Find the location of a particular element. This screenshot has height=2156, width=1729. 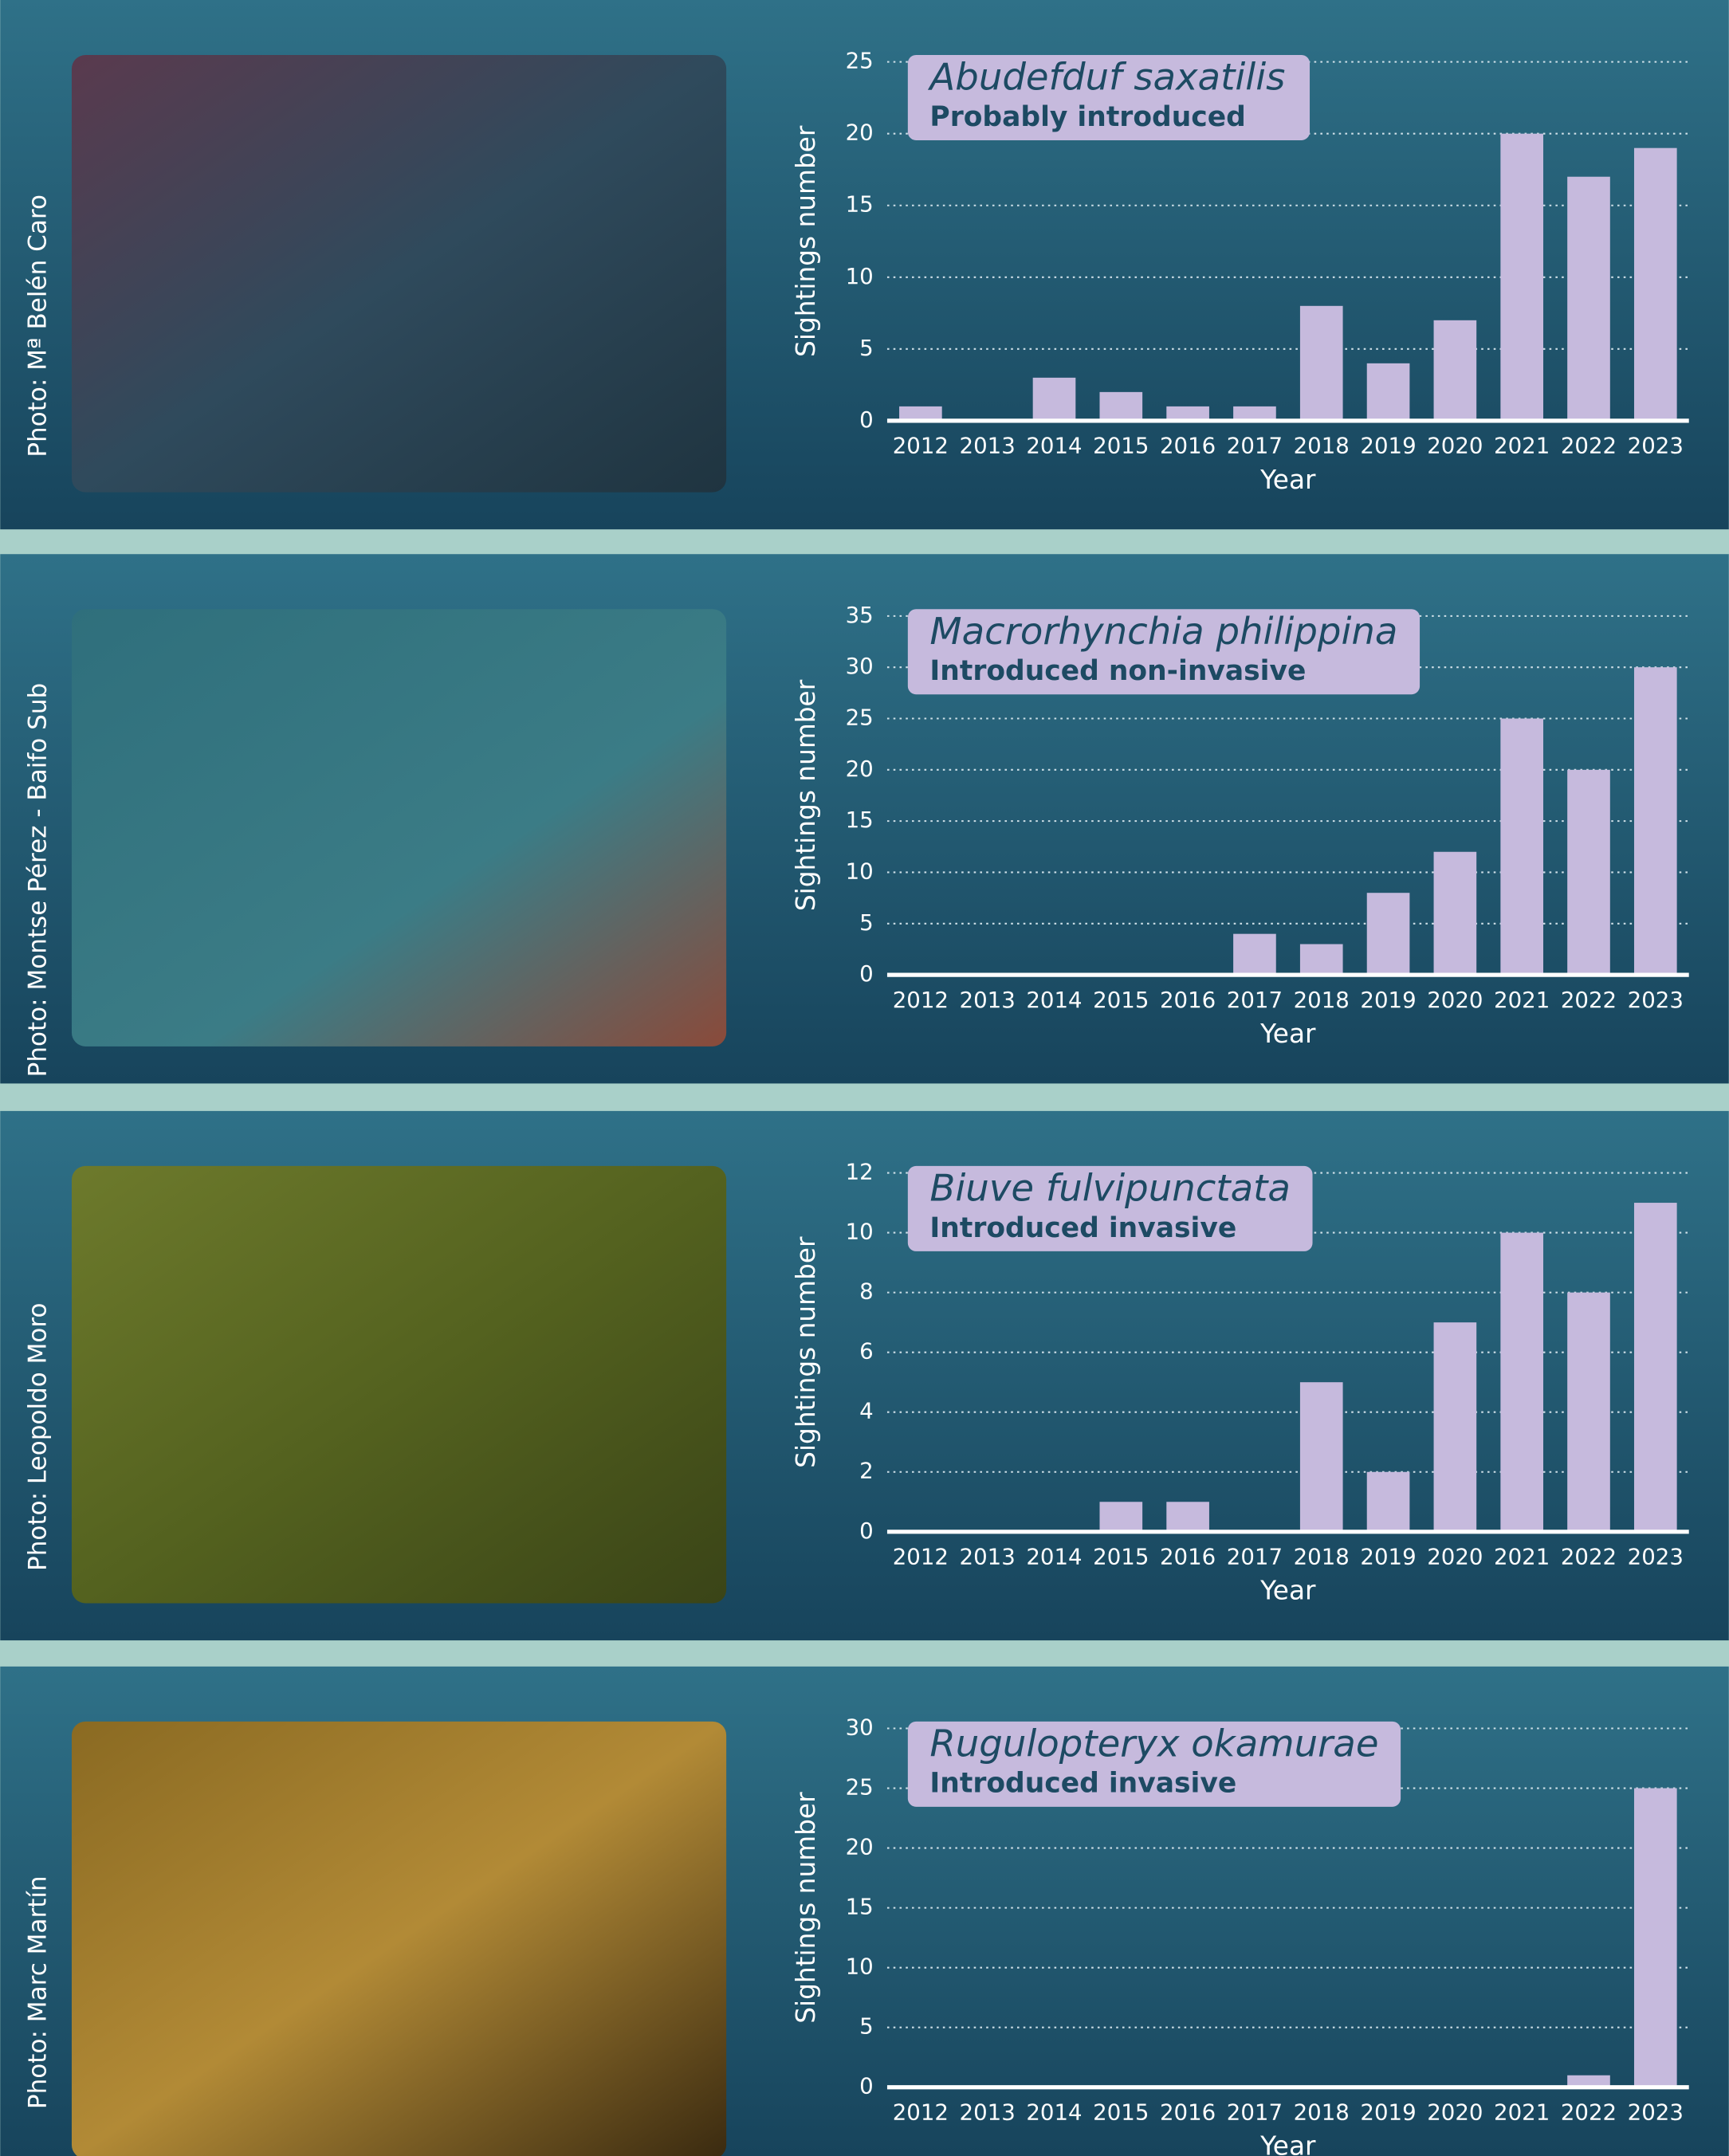

photo-credit: Photo: Leopoldo Moro is located at coordinates (39, 1437).